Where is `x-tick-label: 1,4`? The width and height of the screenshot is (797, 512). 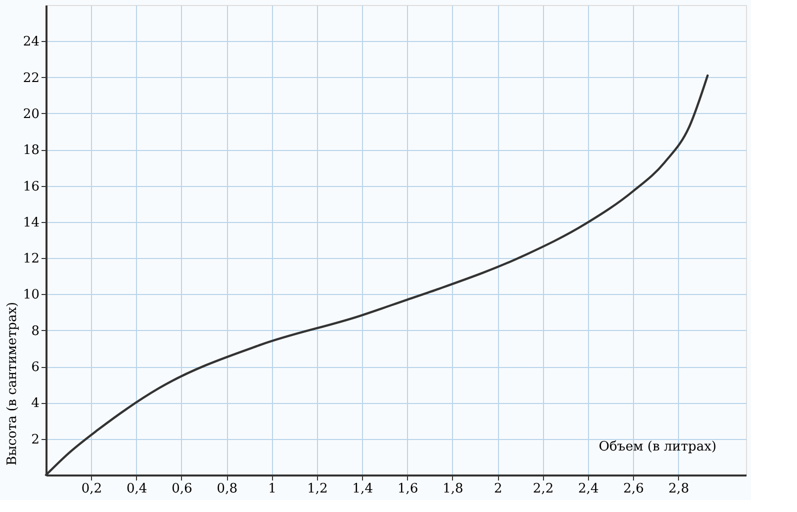
x-tick-label: 1,4 is located at coordinates (362, 489).